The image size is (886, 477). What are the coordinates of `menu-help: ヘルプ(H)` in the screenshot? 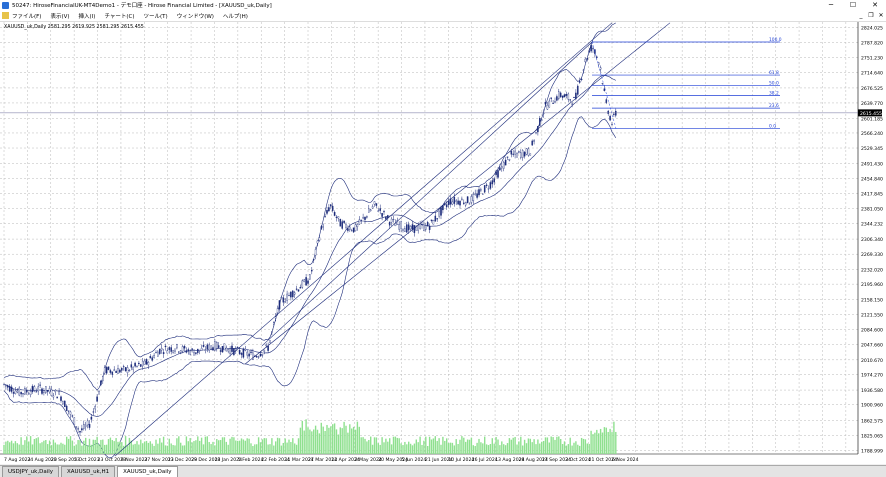 It's located at (235, 16).